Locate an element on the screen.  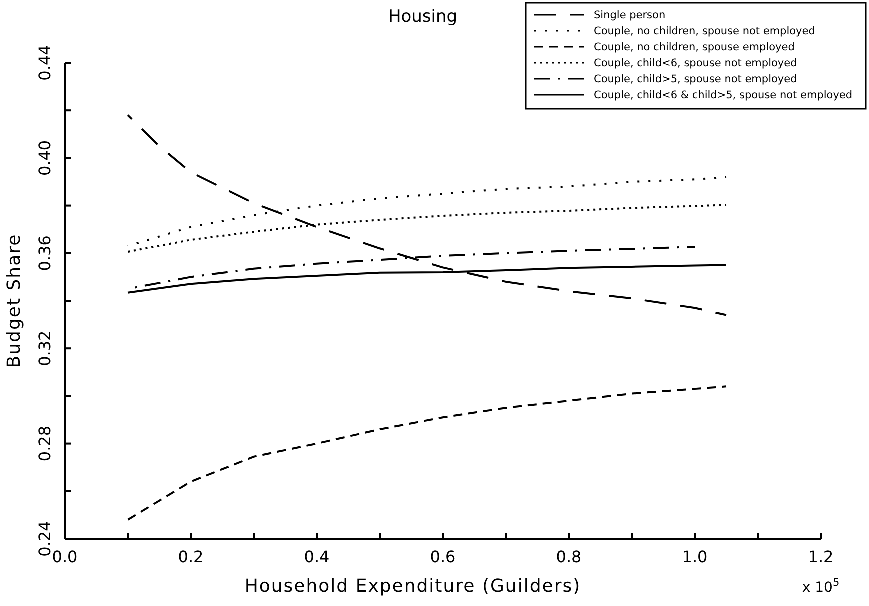
y-axis-title: Budget Share is located at coordinates (14, 301).